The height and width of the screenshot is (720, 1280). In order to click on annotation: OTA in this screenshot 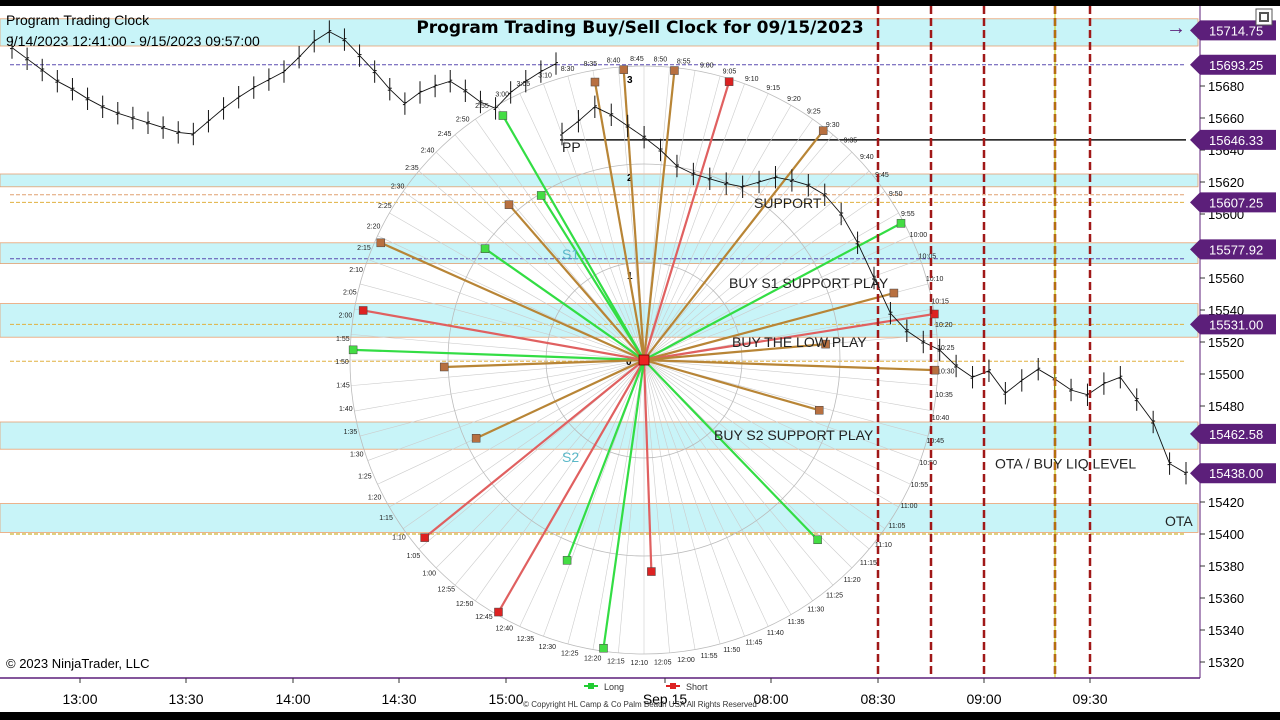, I will do `click(1179, 521)`.